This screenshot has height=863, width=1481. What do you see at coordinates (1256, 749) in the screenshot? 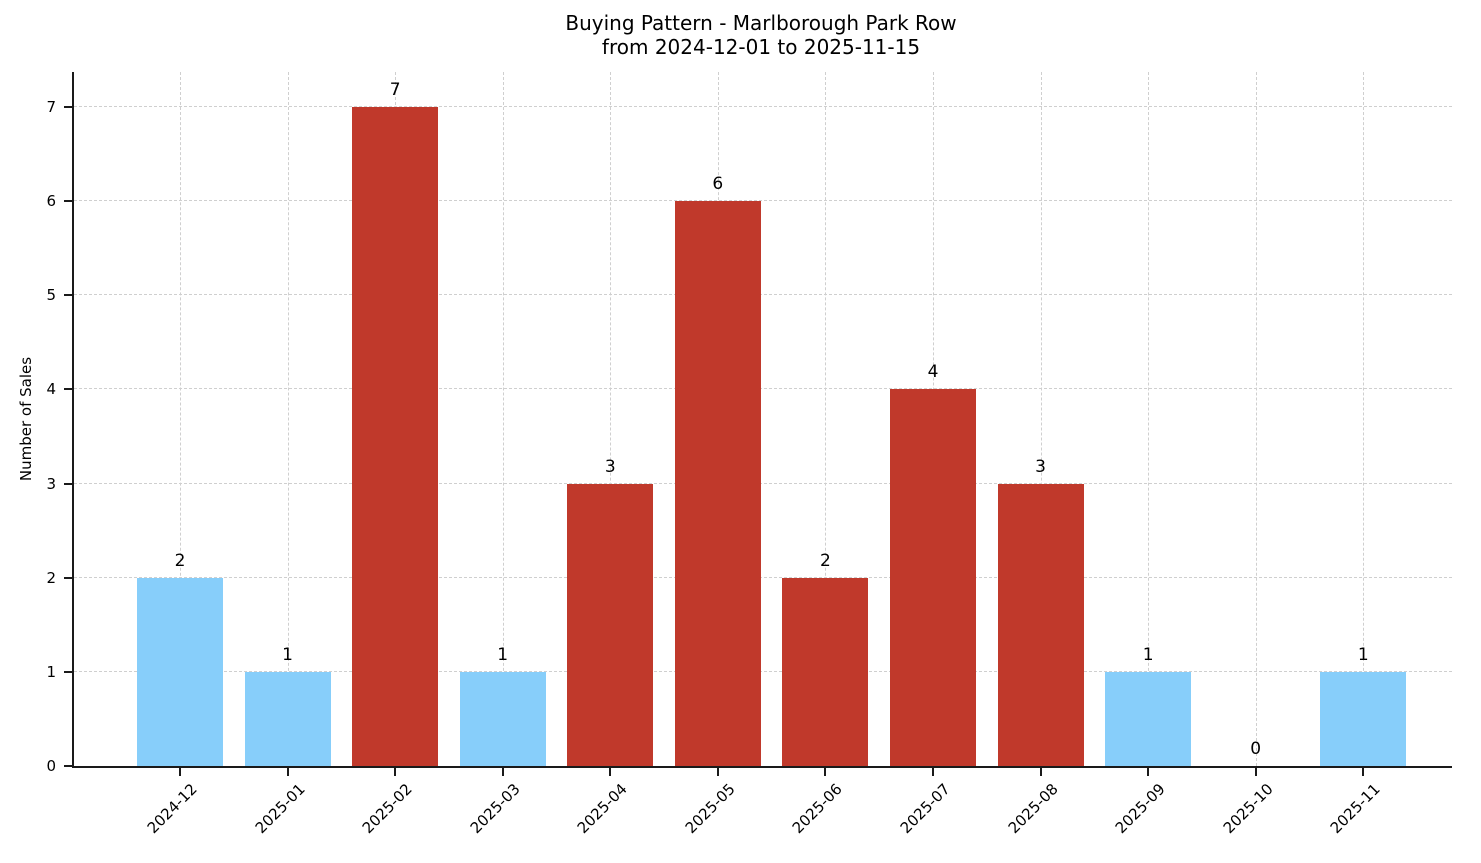
I see `bar-value-label: 0` at bounding box center [1256, 749].